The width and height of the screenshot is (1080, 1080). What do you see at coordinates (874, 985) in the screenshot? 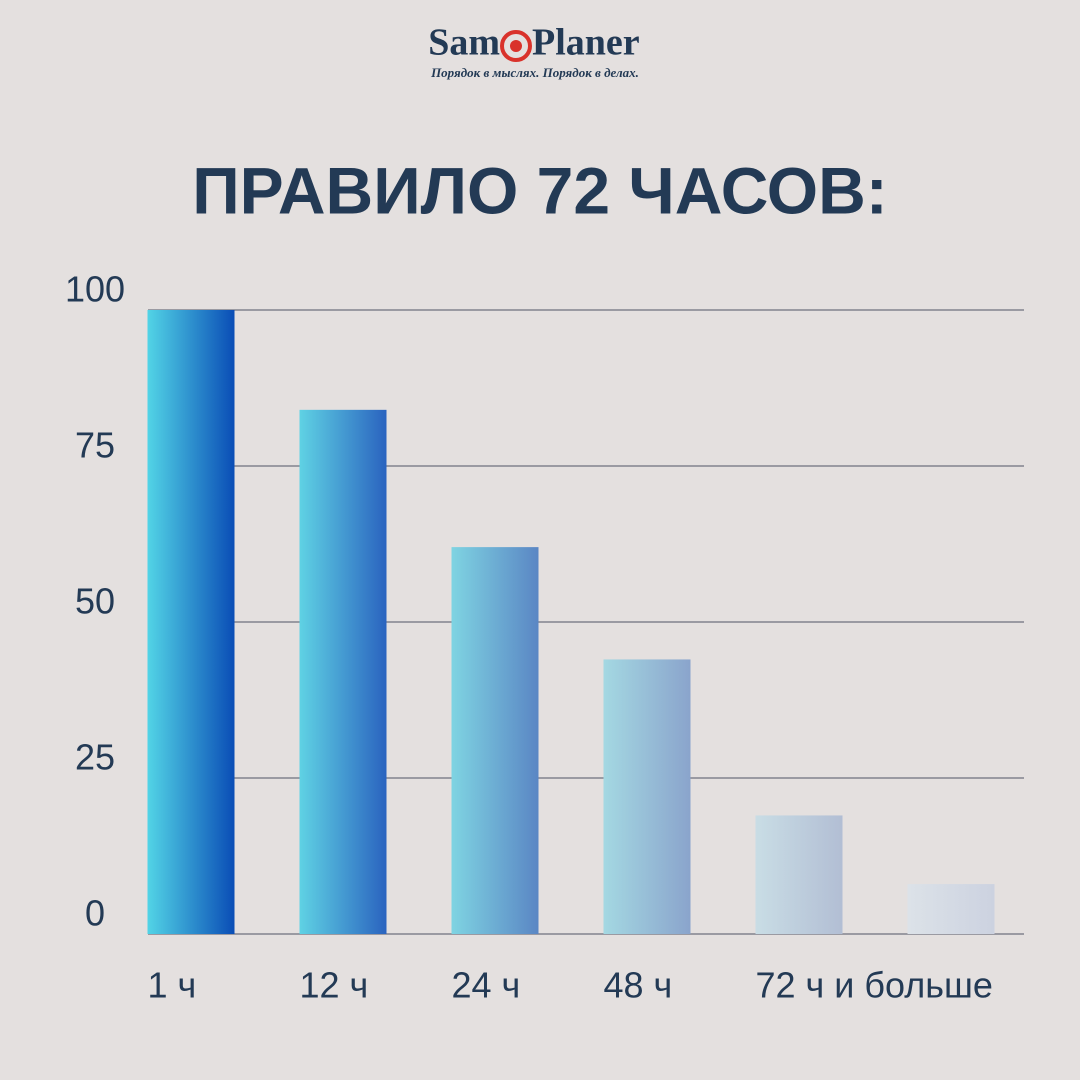
I see `x-tick-label: 72 ч и больше` at bounding box center [874, 985].